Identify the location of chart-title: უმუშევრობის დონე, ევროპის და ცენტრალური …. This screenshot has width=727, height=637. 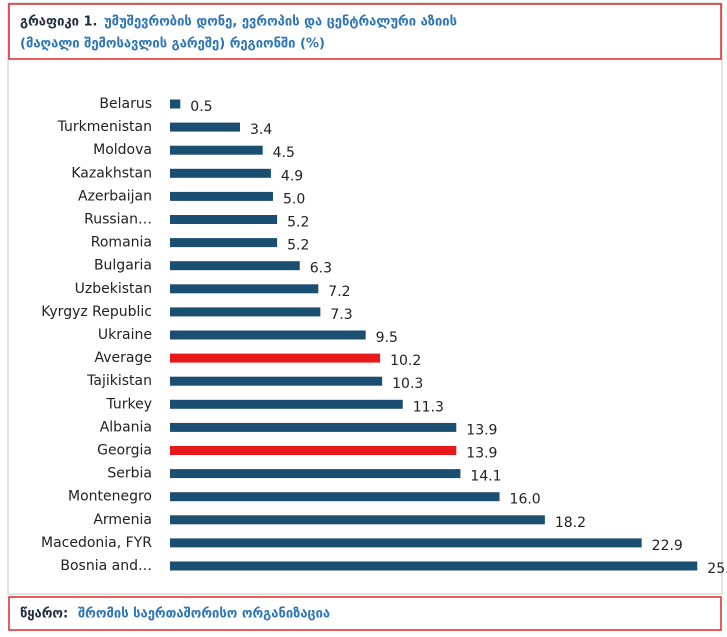
(280, 22).